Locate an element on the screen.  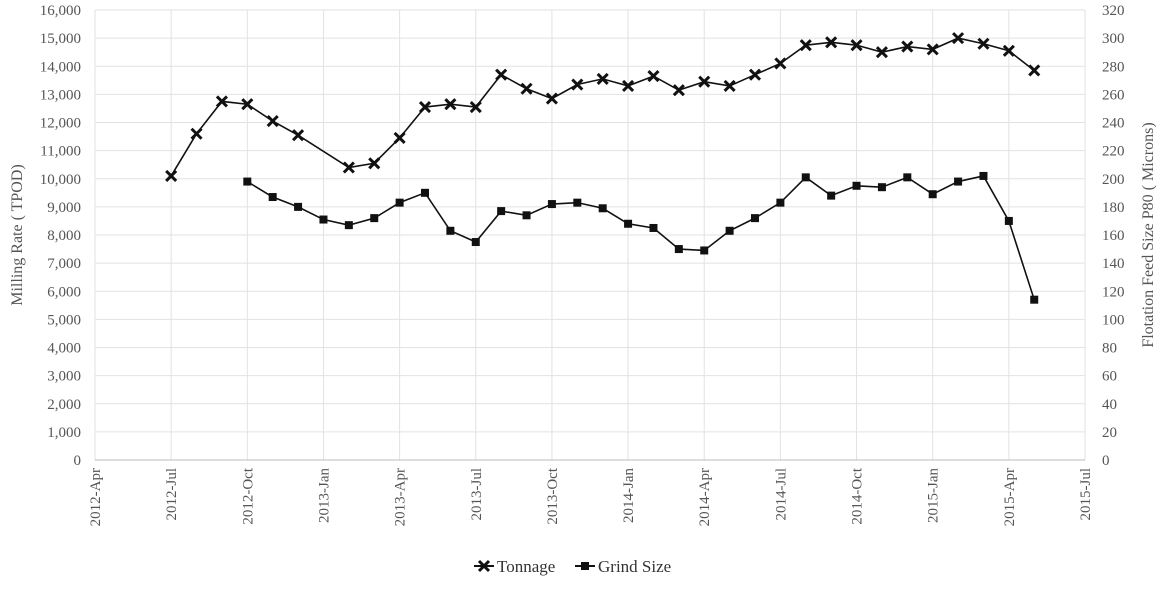
x-tick-label: 2014-Oct is located at coordinates (858, 495).